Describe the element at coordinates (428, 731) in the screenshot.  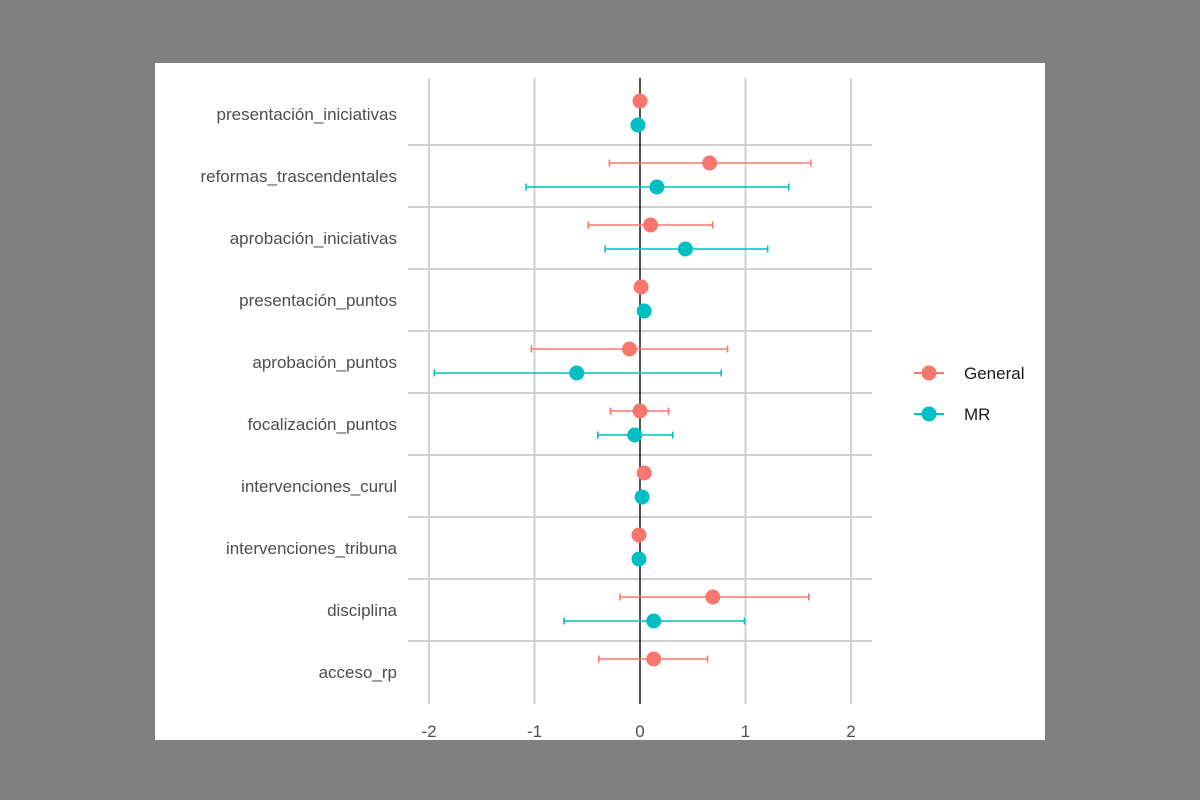
I see `x-tick-label: -2` at that location.